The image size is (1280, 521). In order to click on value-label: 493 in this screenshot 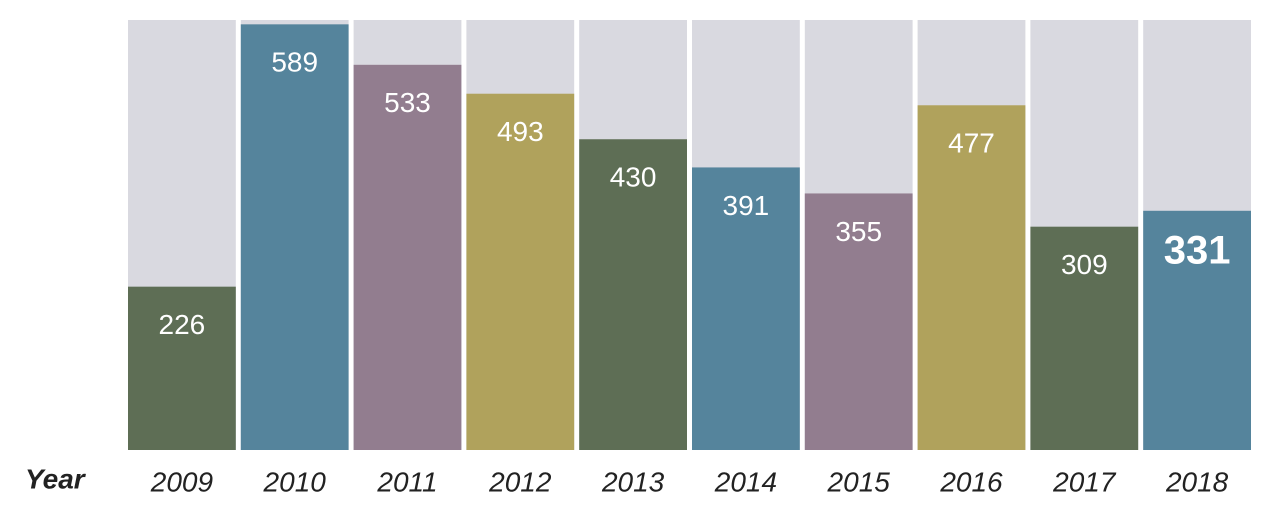, I will do `click(520, 131)`.